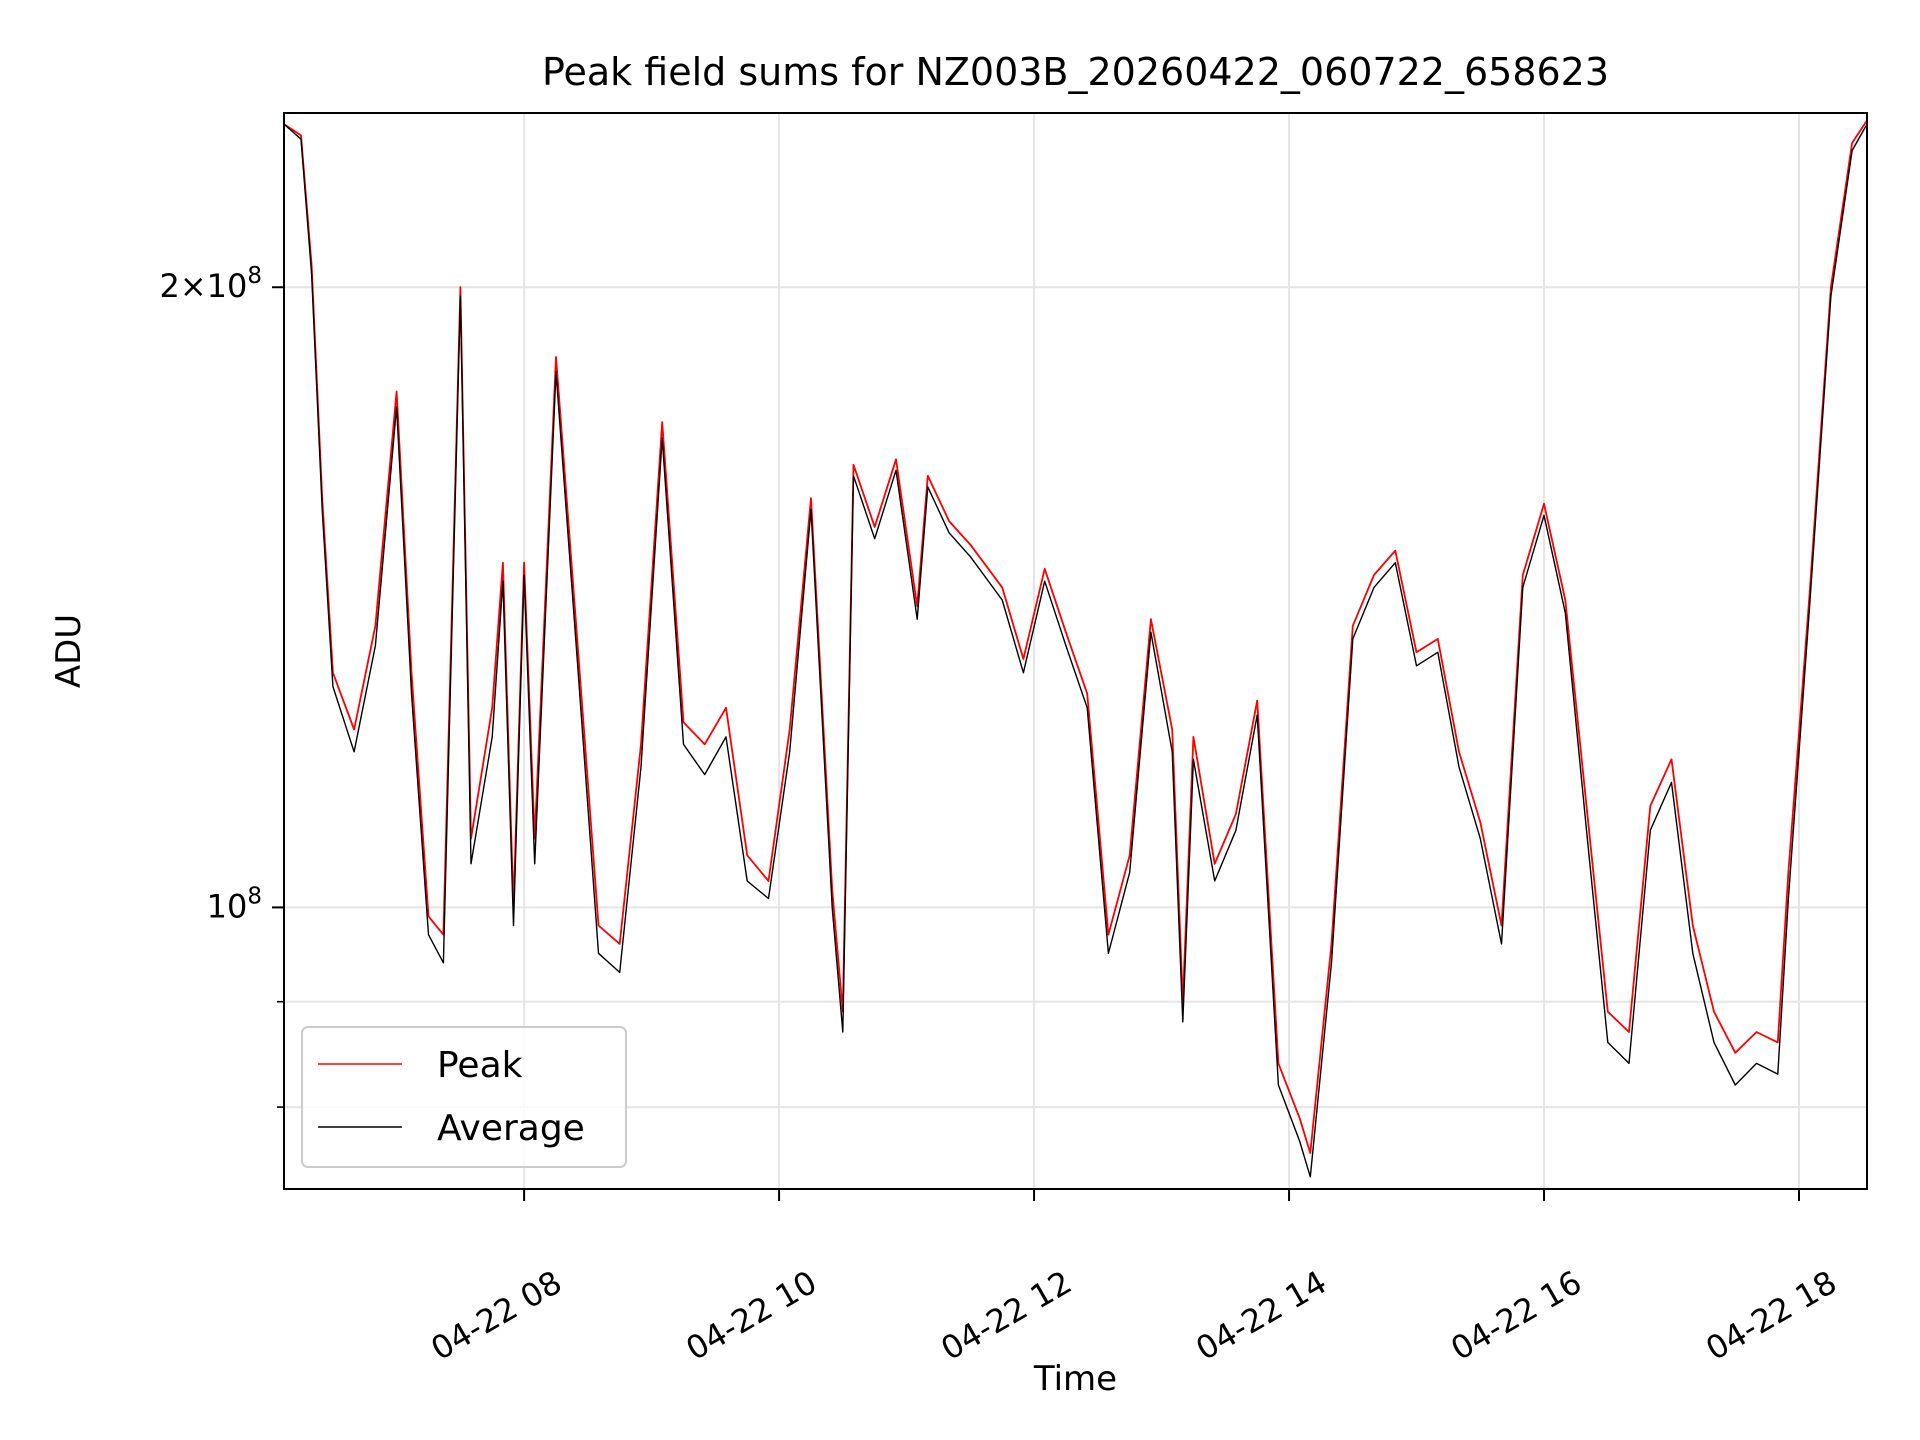 This screenshot has height=1440, width=1920. Describe the element at coordinates (1075, 1379) in the screenshot. I see `x-axis-label: Time` at that location.